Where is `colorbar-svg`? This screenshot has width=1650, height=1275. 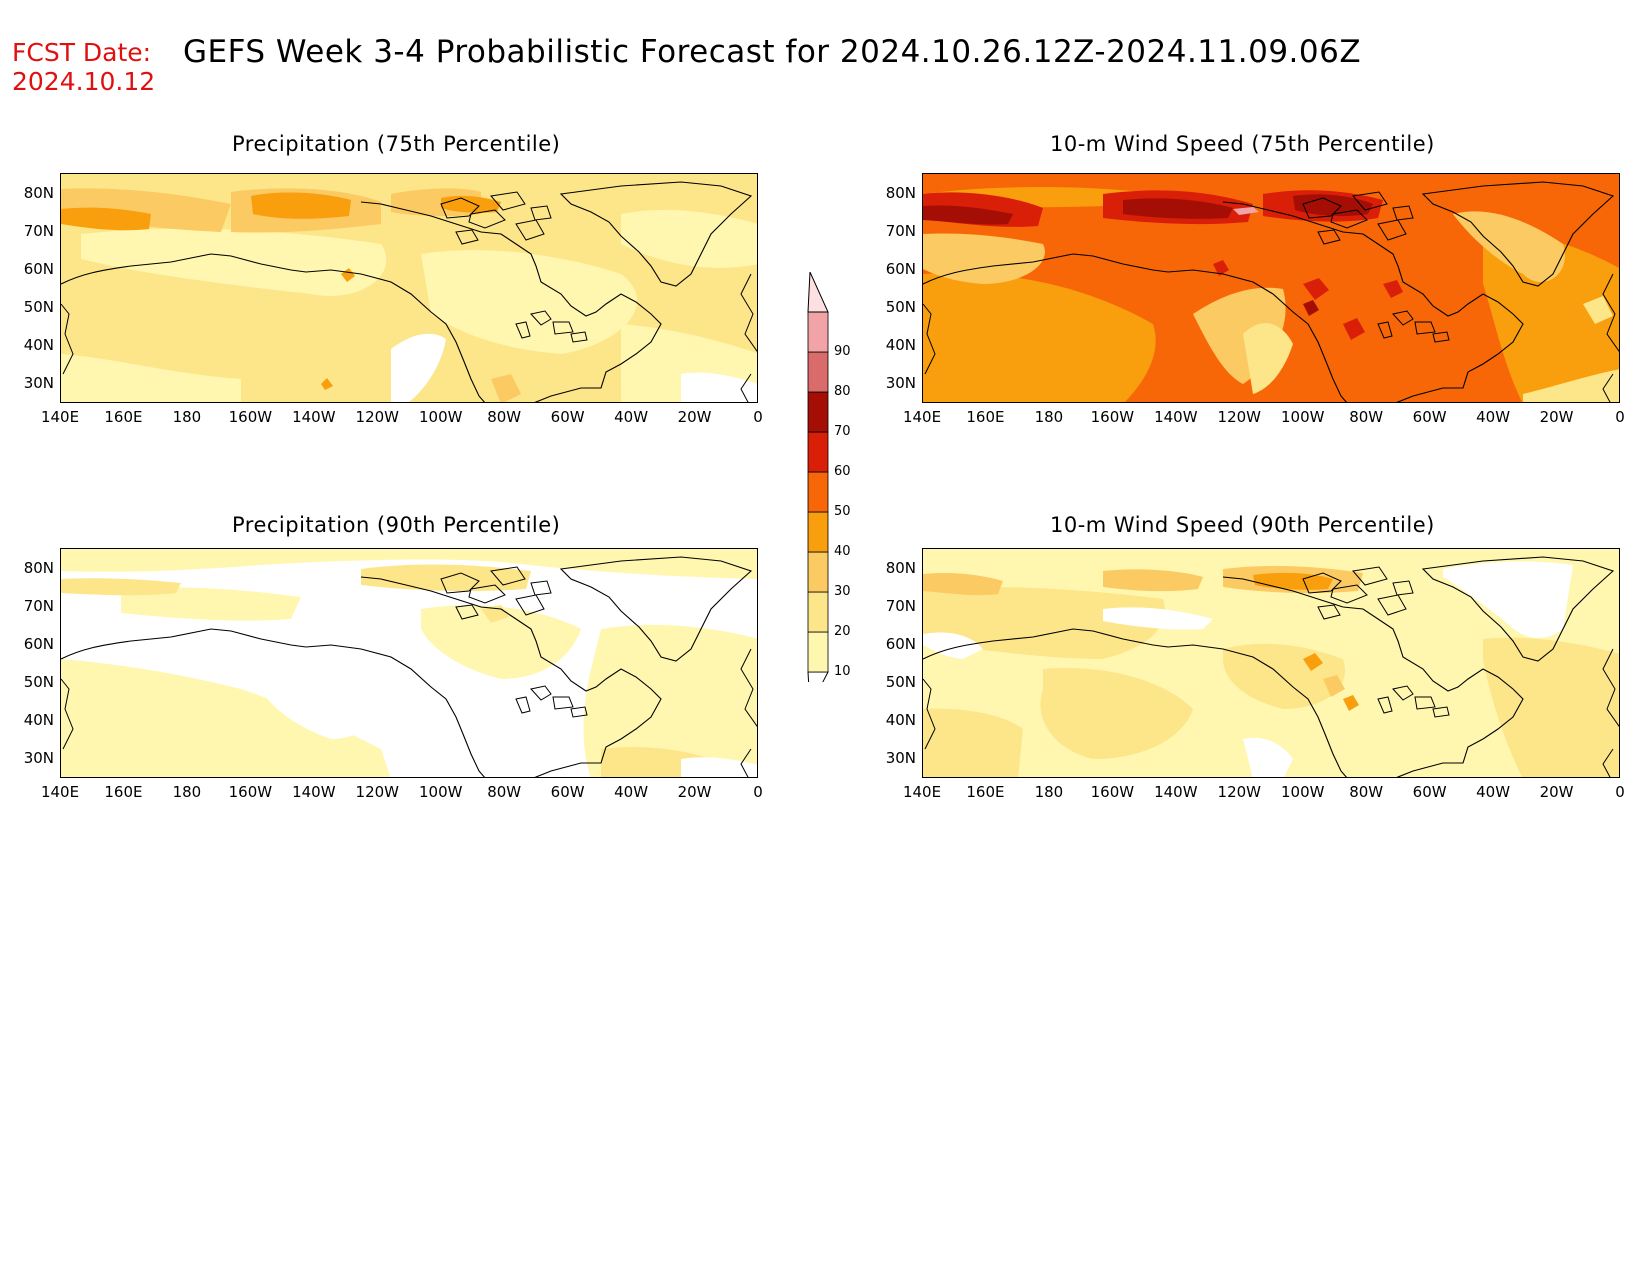 colorbar-svg is located at coordinates (818, 490).